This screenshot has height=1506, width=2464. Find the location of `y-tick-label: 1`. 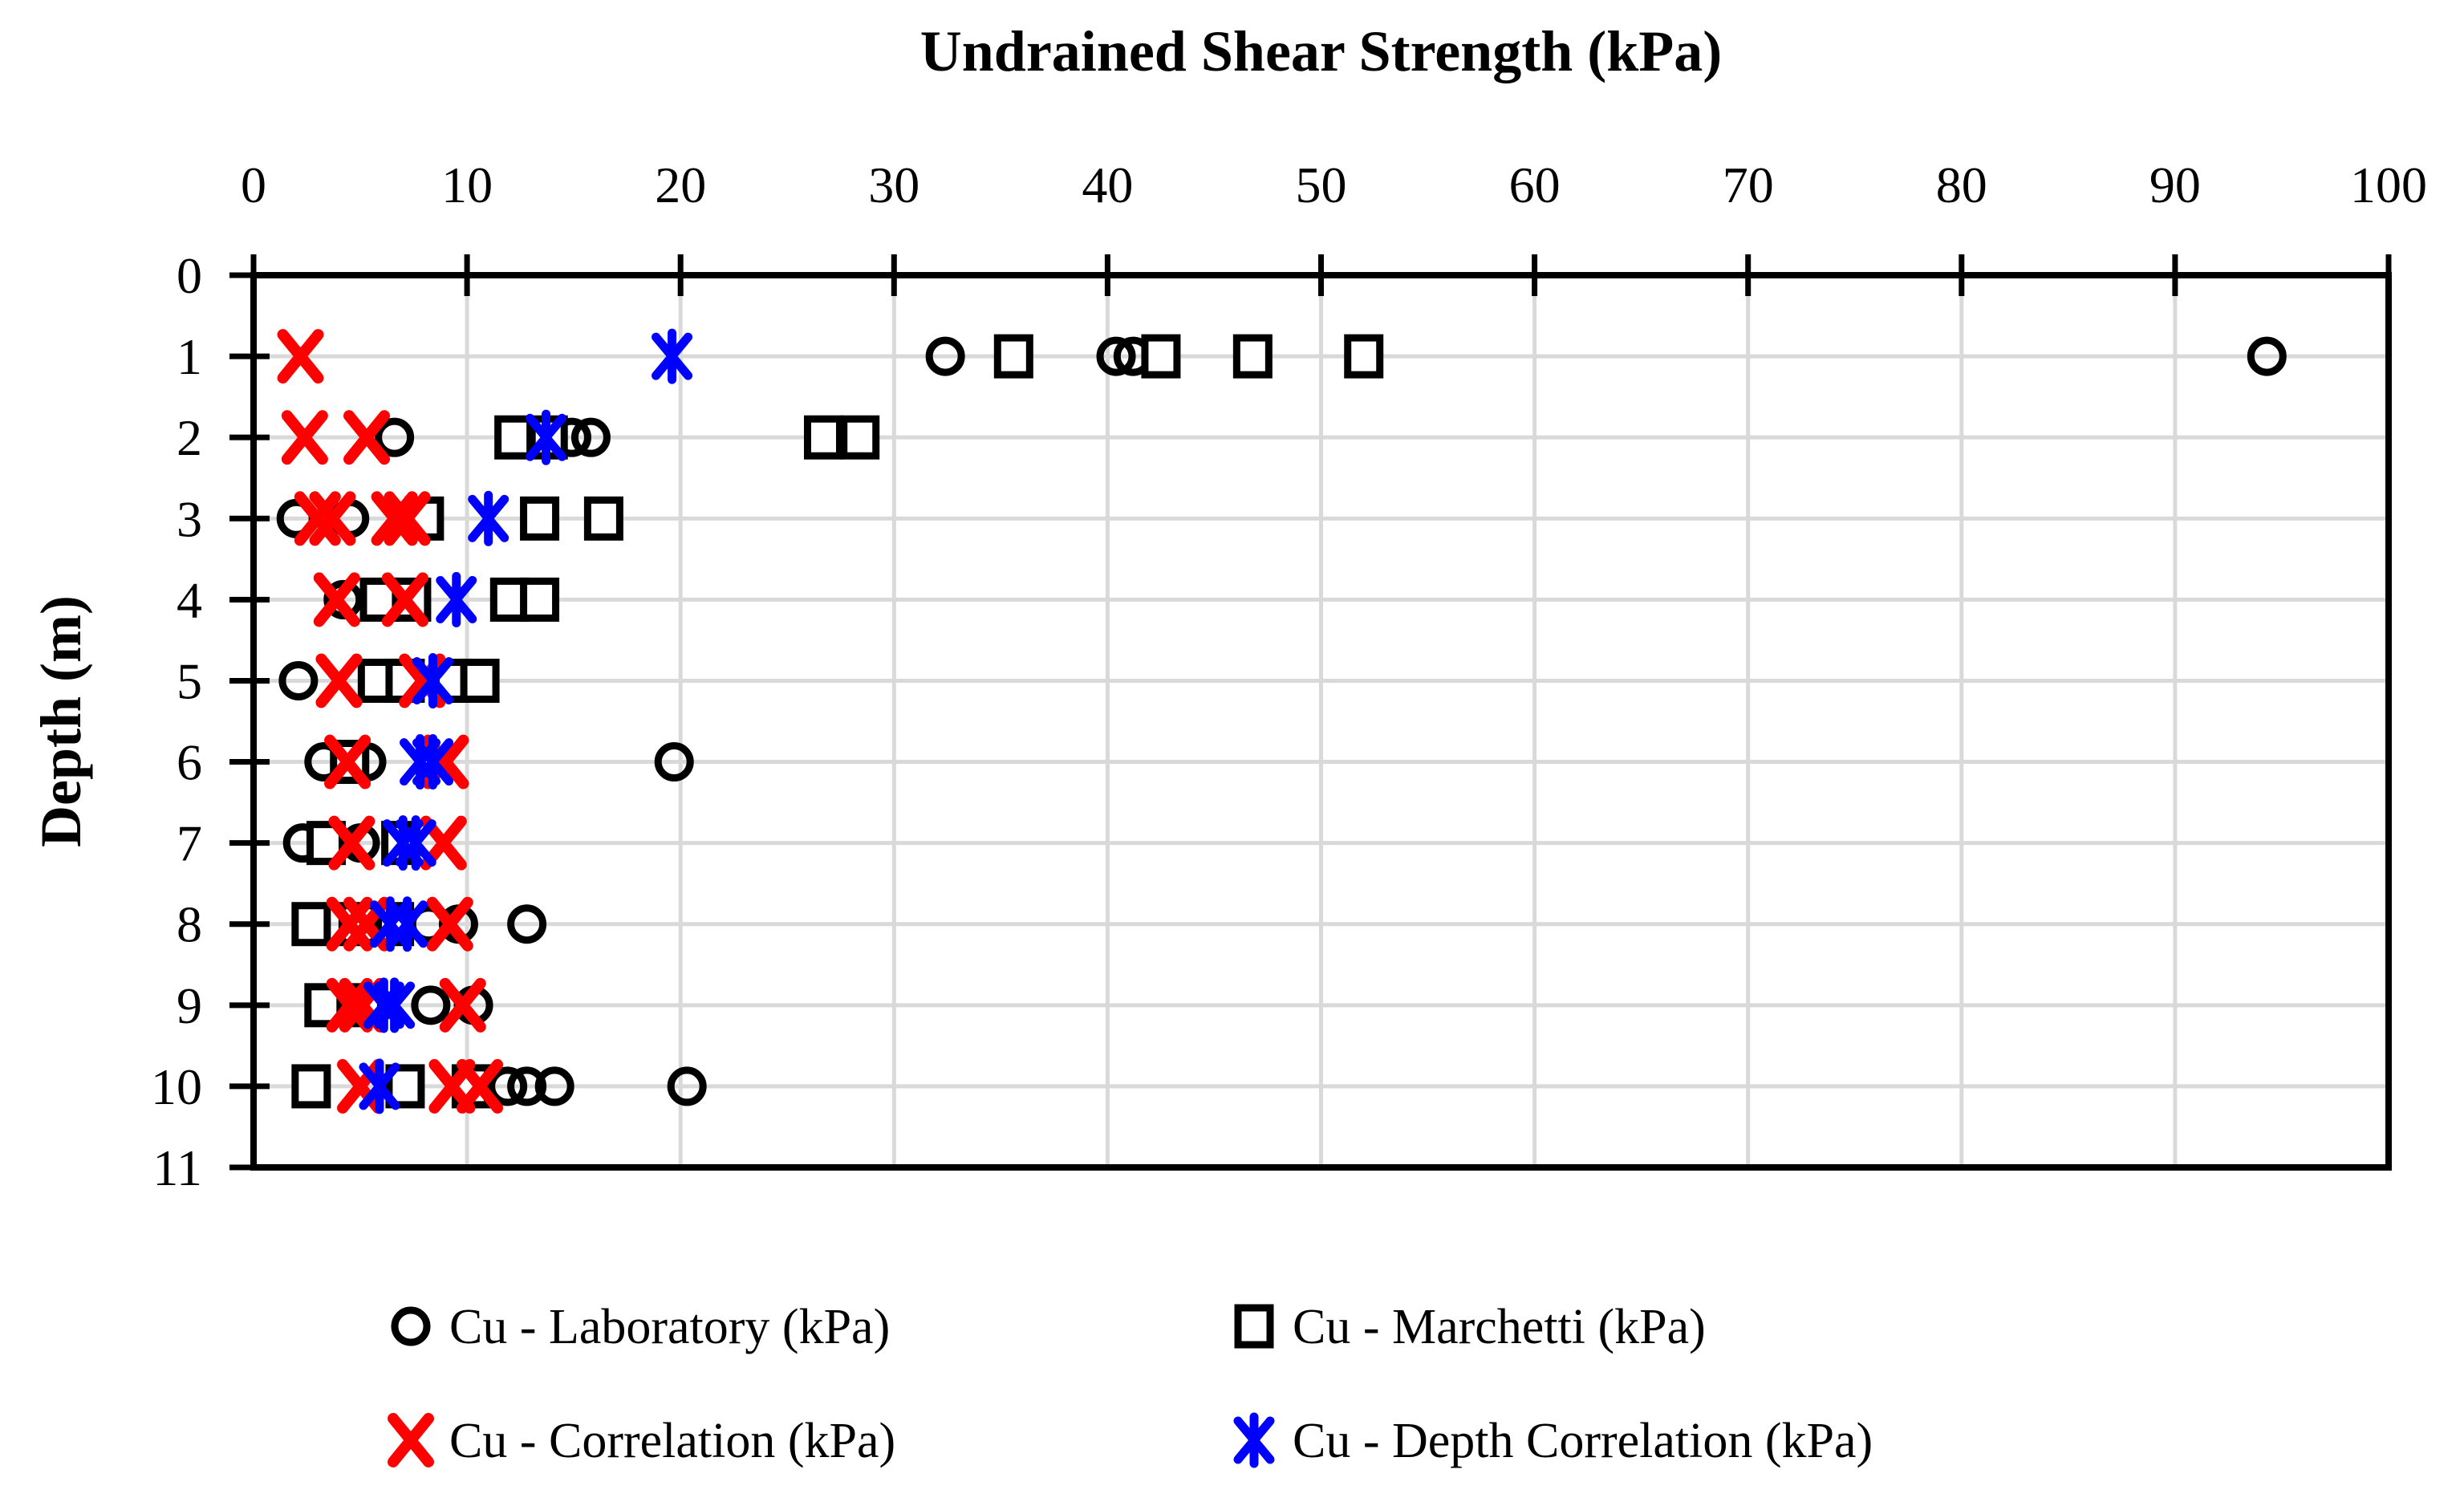

y-tick-label: 1 is located at coordinates (189, 356).